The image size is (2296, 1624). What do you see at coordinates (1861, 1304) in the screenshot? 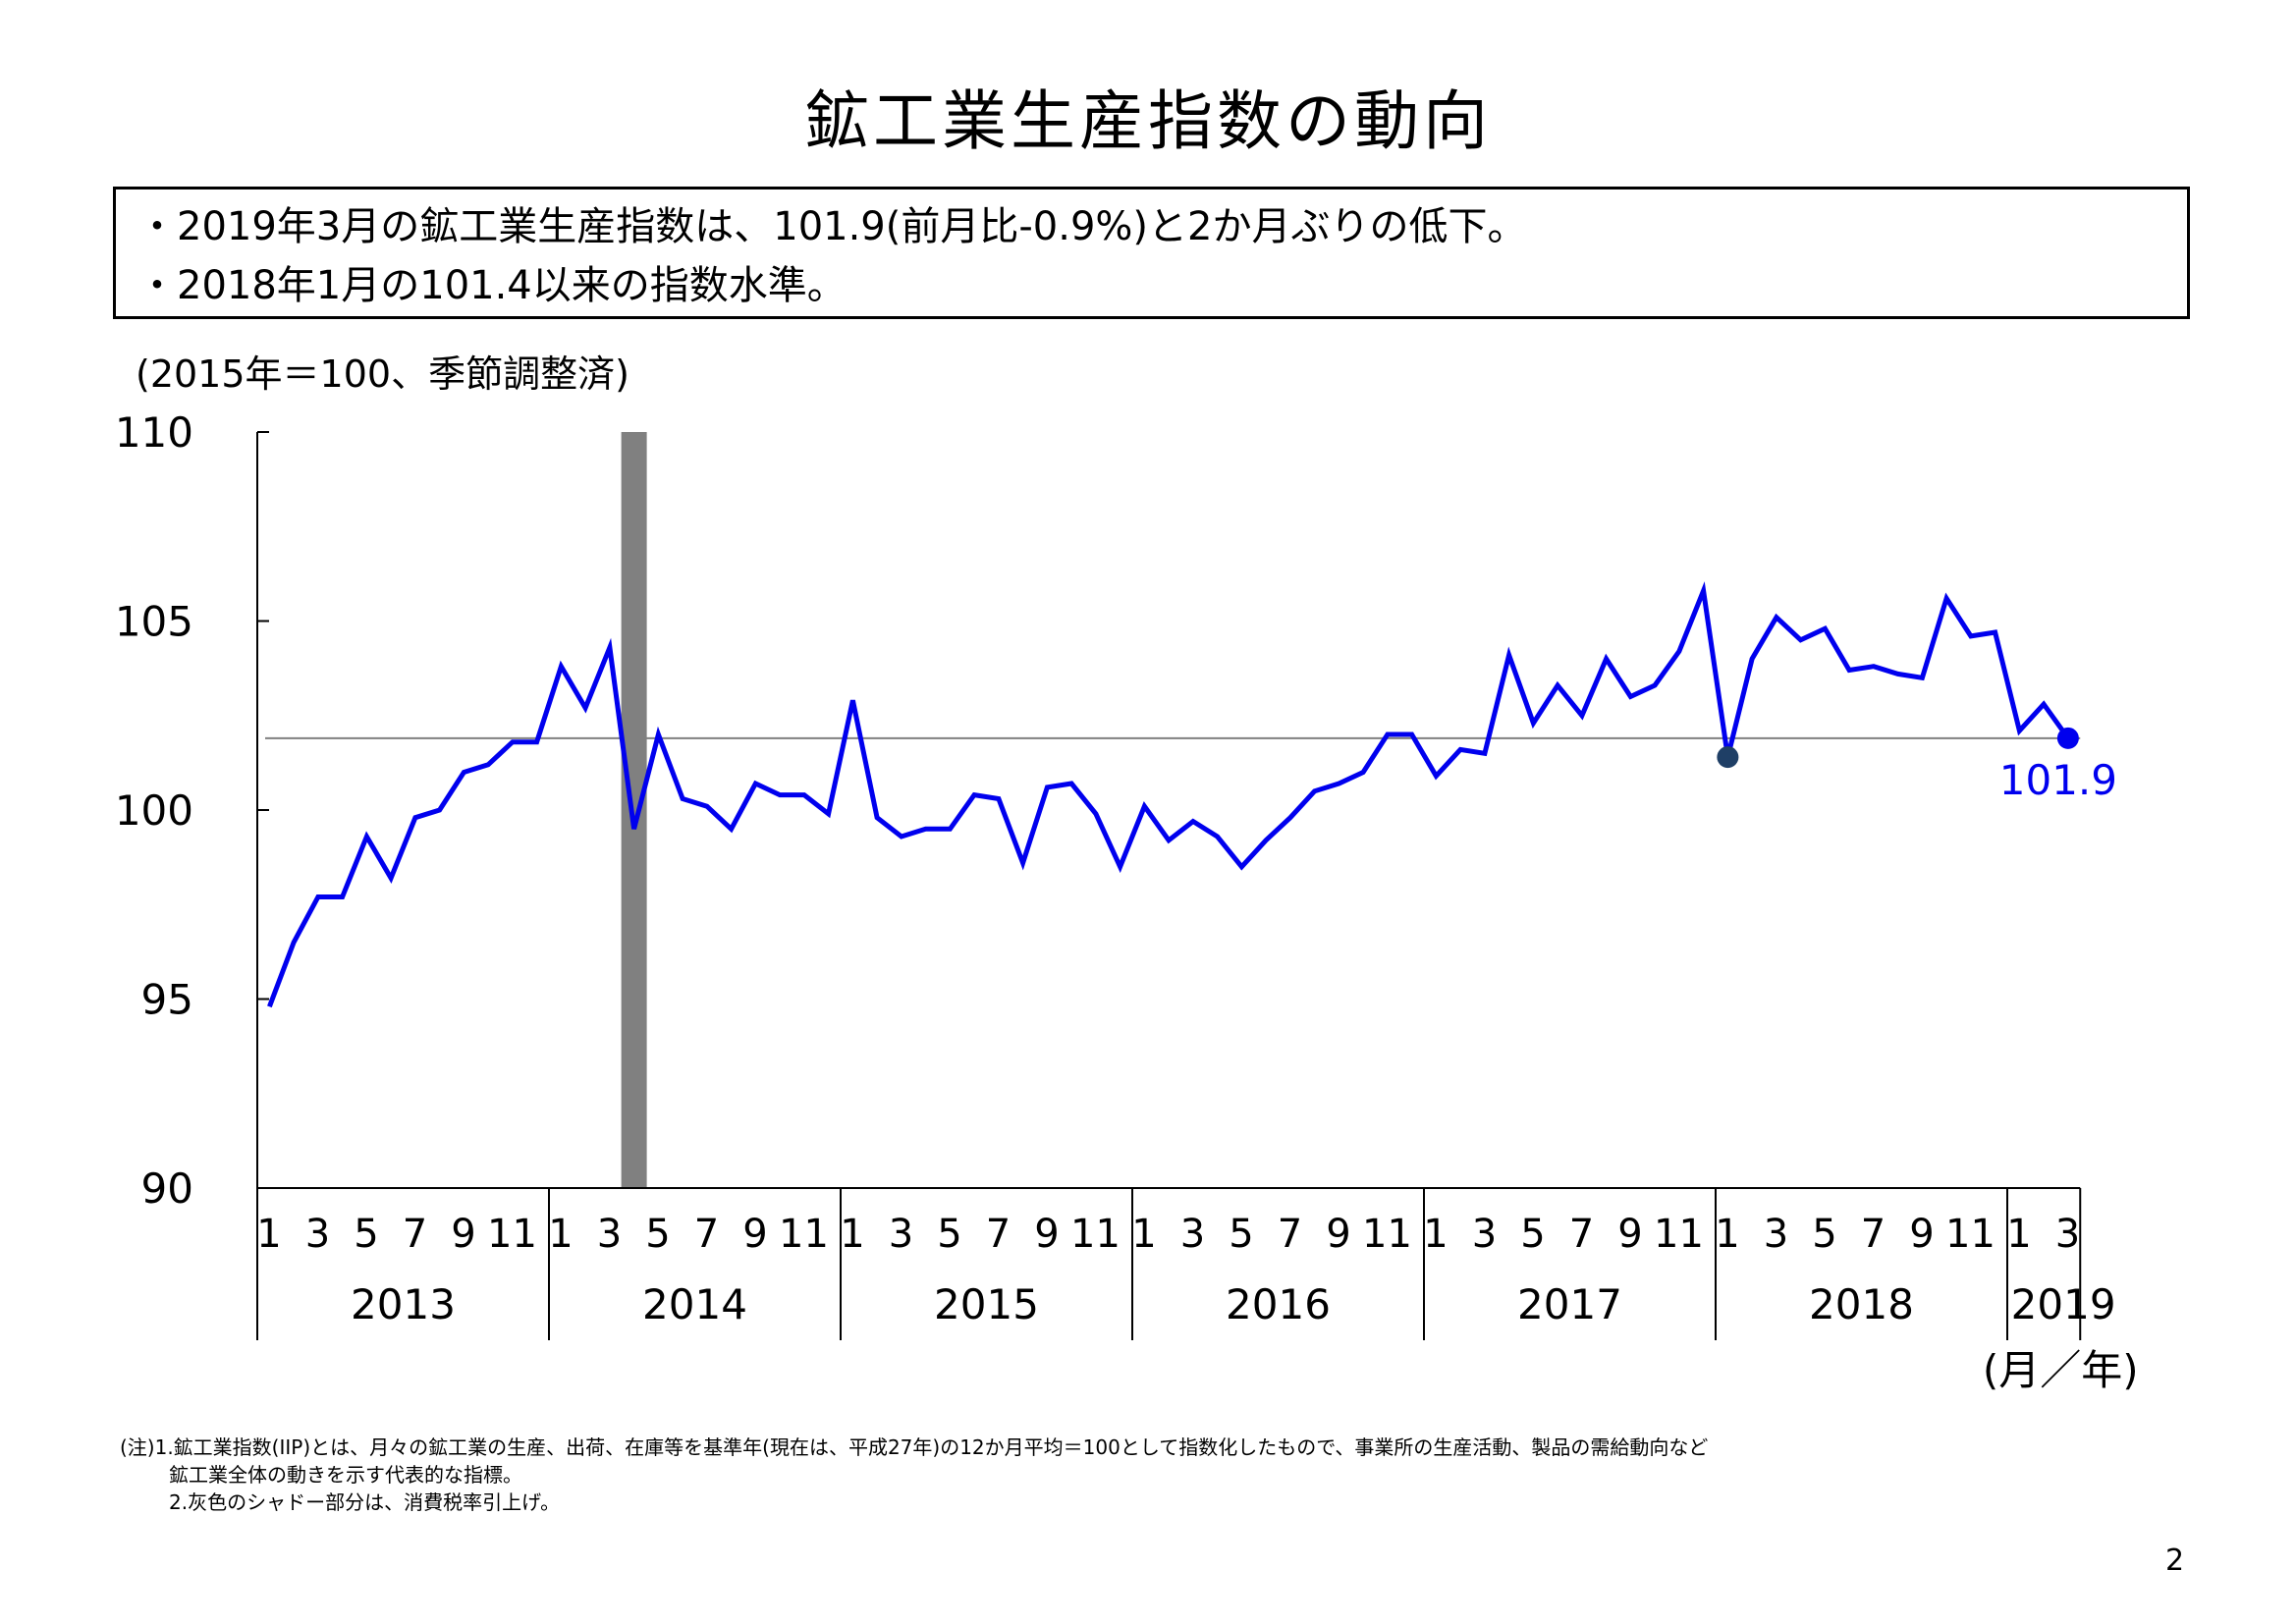
I see `year-label-2018: 2018` at bounding box center [1861, 1304].